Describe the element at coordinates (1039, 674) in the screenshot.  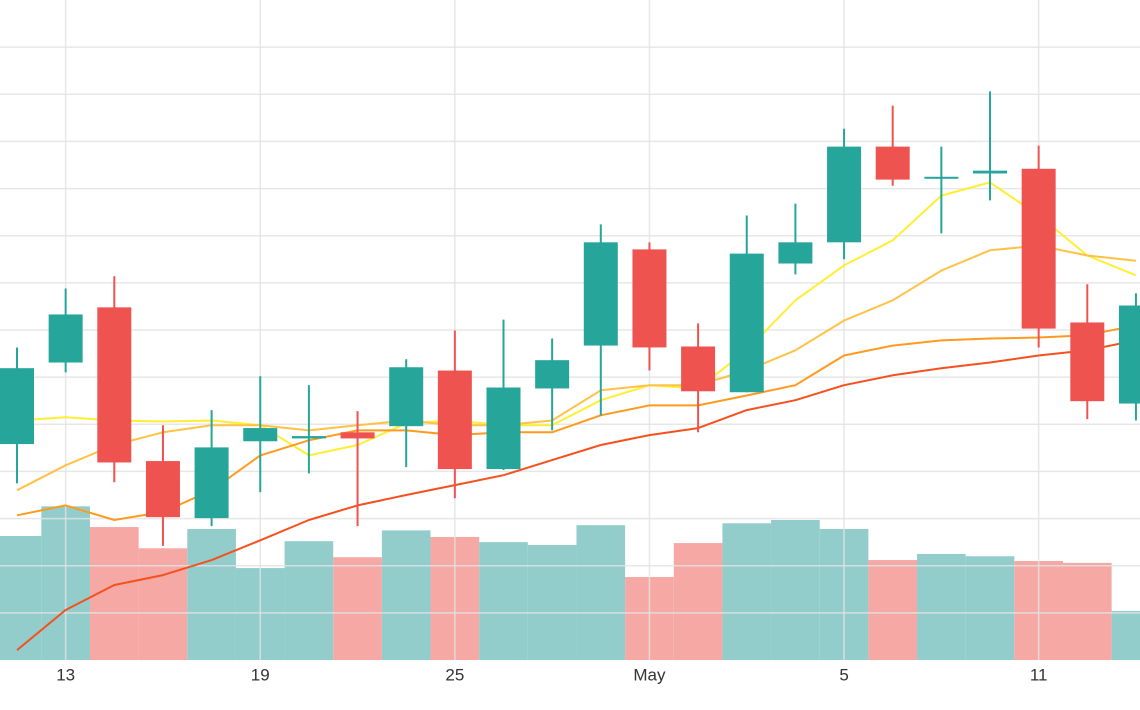
I see `x-tick-label: 11` at that location.